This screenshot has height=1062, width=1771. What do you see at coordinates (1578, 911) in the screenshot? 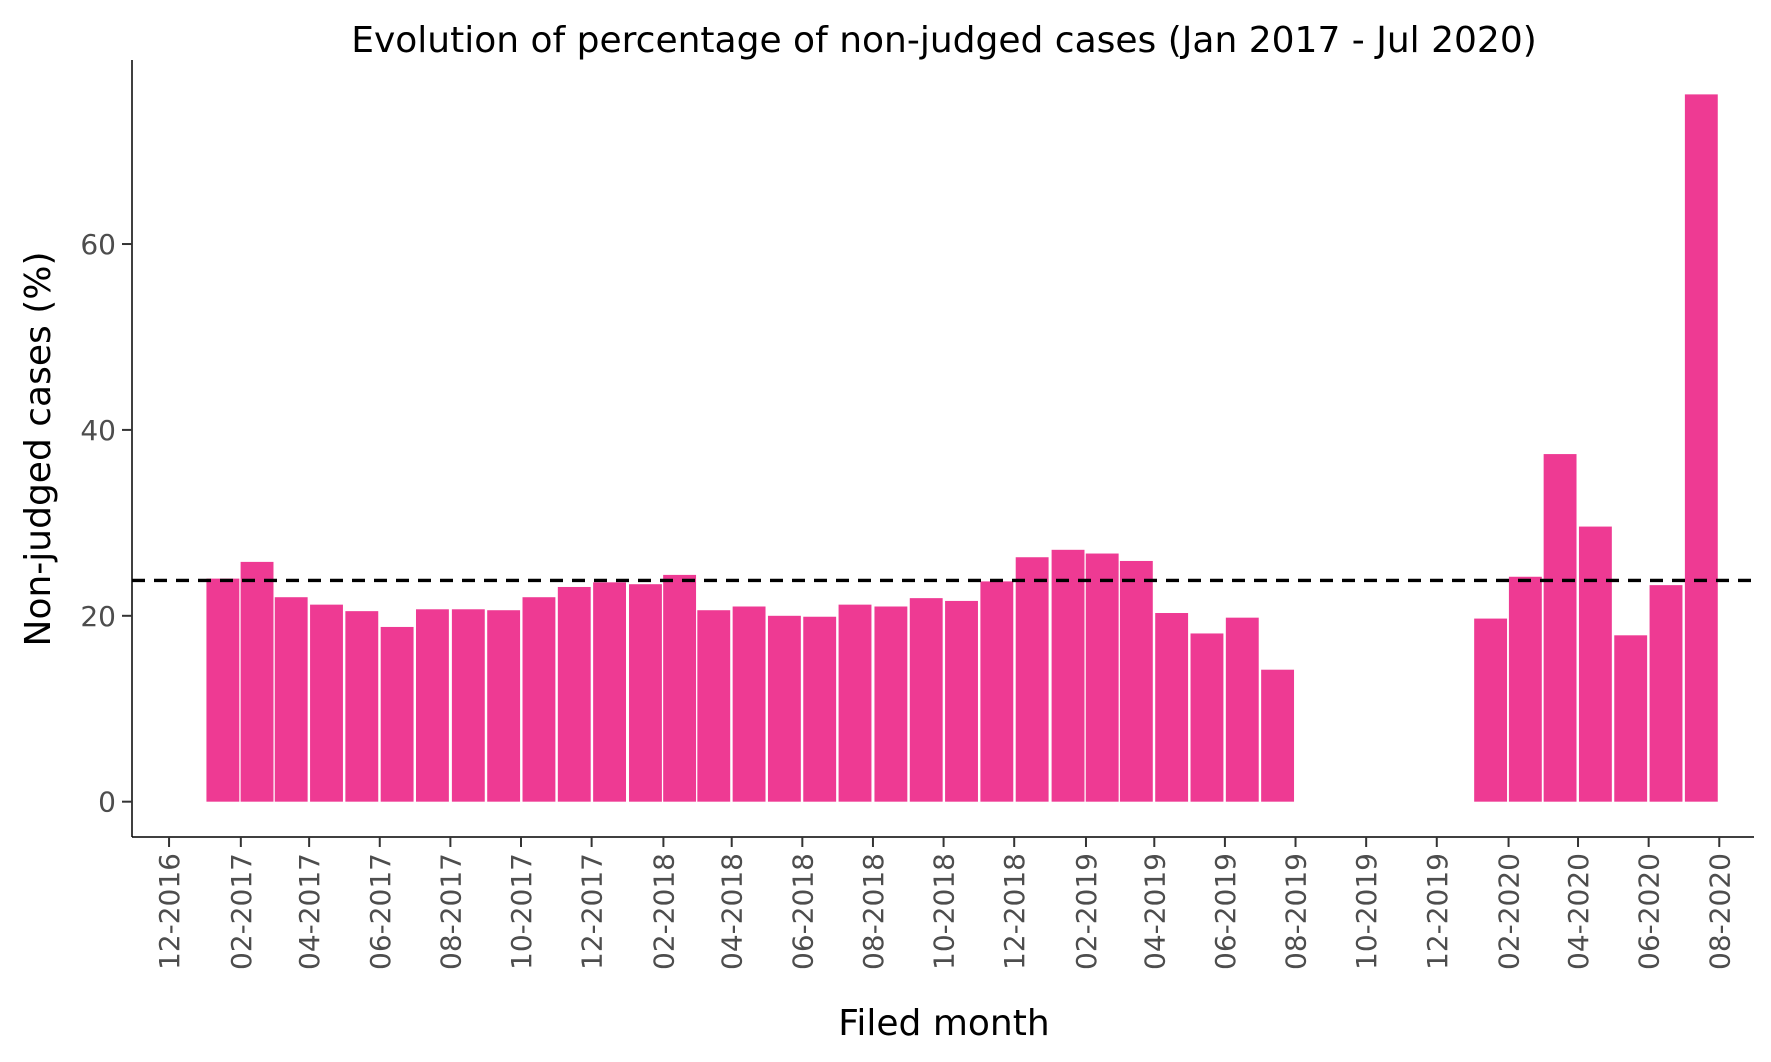
I see `x-tick-label: 04-2020` at bounding box center [1578, 911].